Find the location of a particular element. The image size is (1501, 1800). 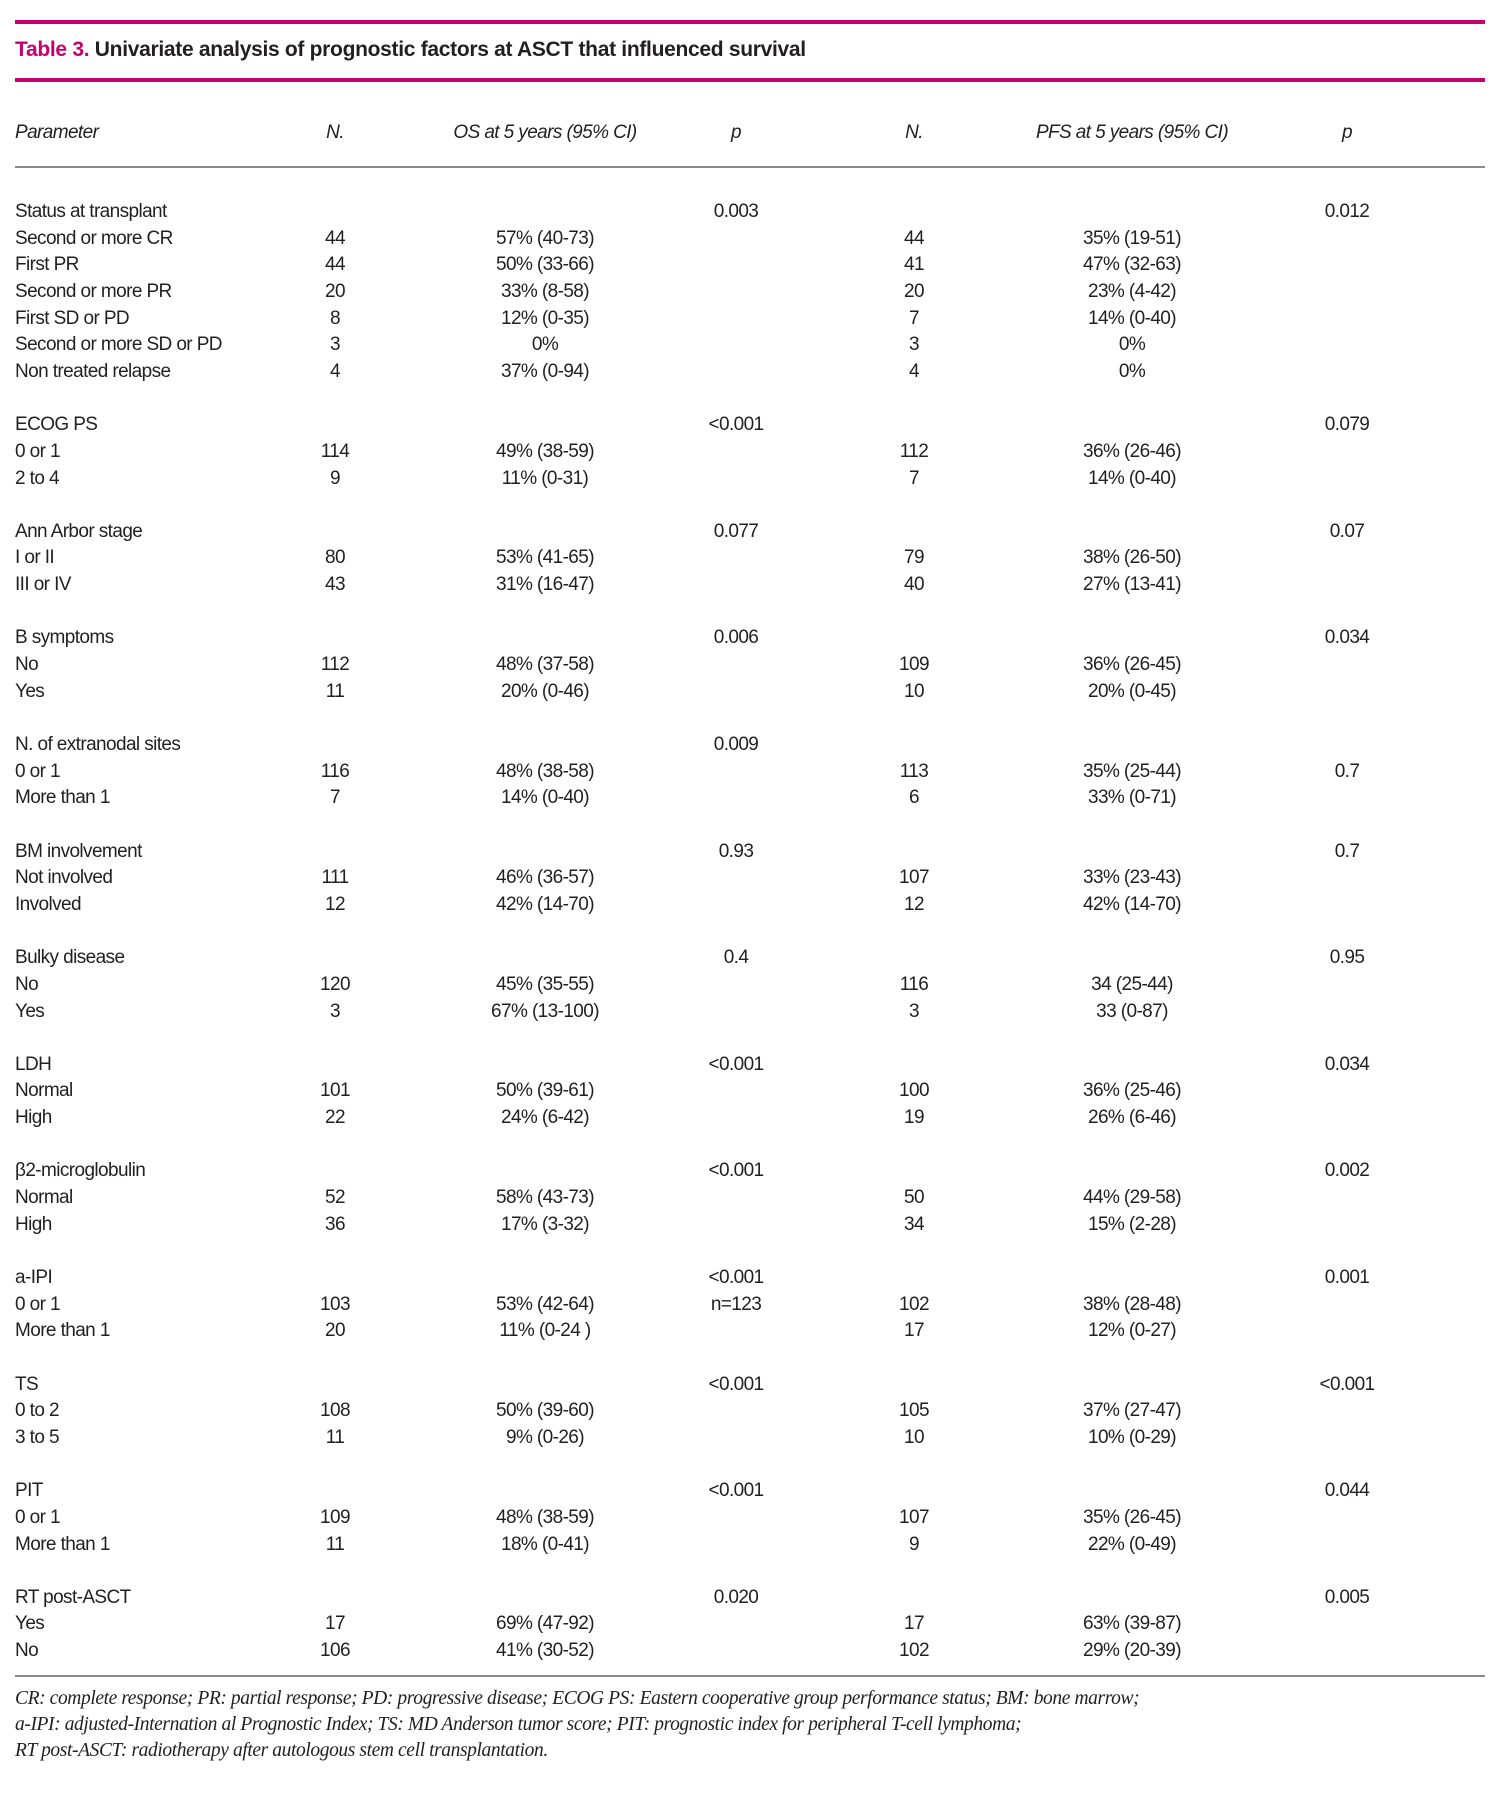

cell-pfs-5yr: 38% (26-50) is located at coordinates (1132, 558).